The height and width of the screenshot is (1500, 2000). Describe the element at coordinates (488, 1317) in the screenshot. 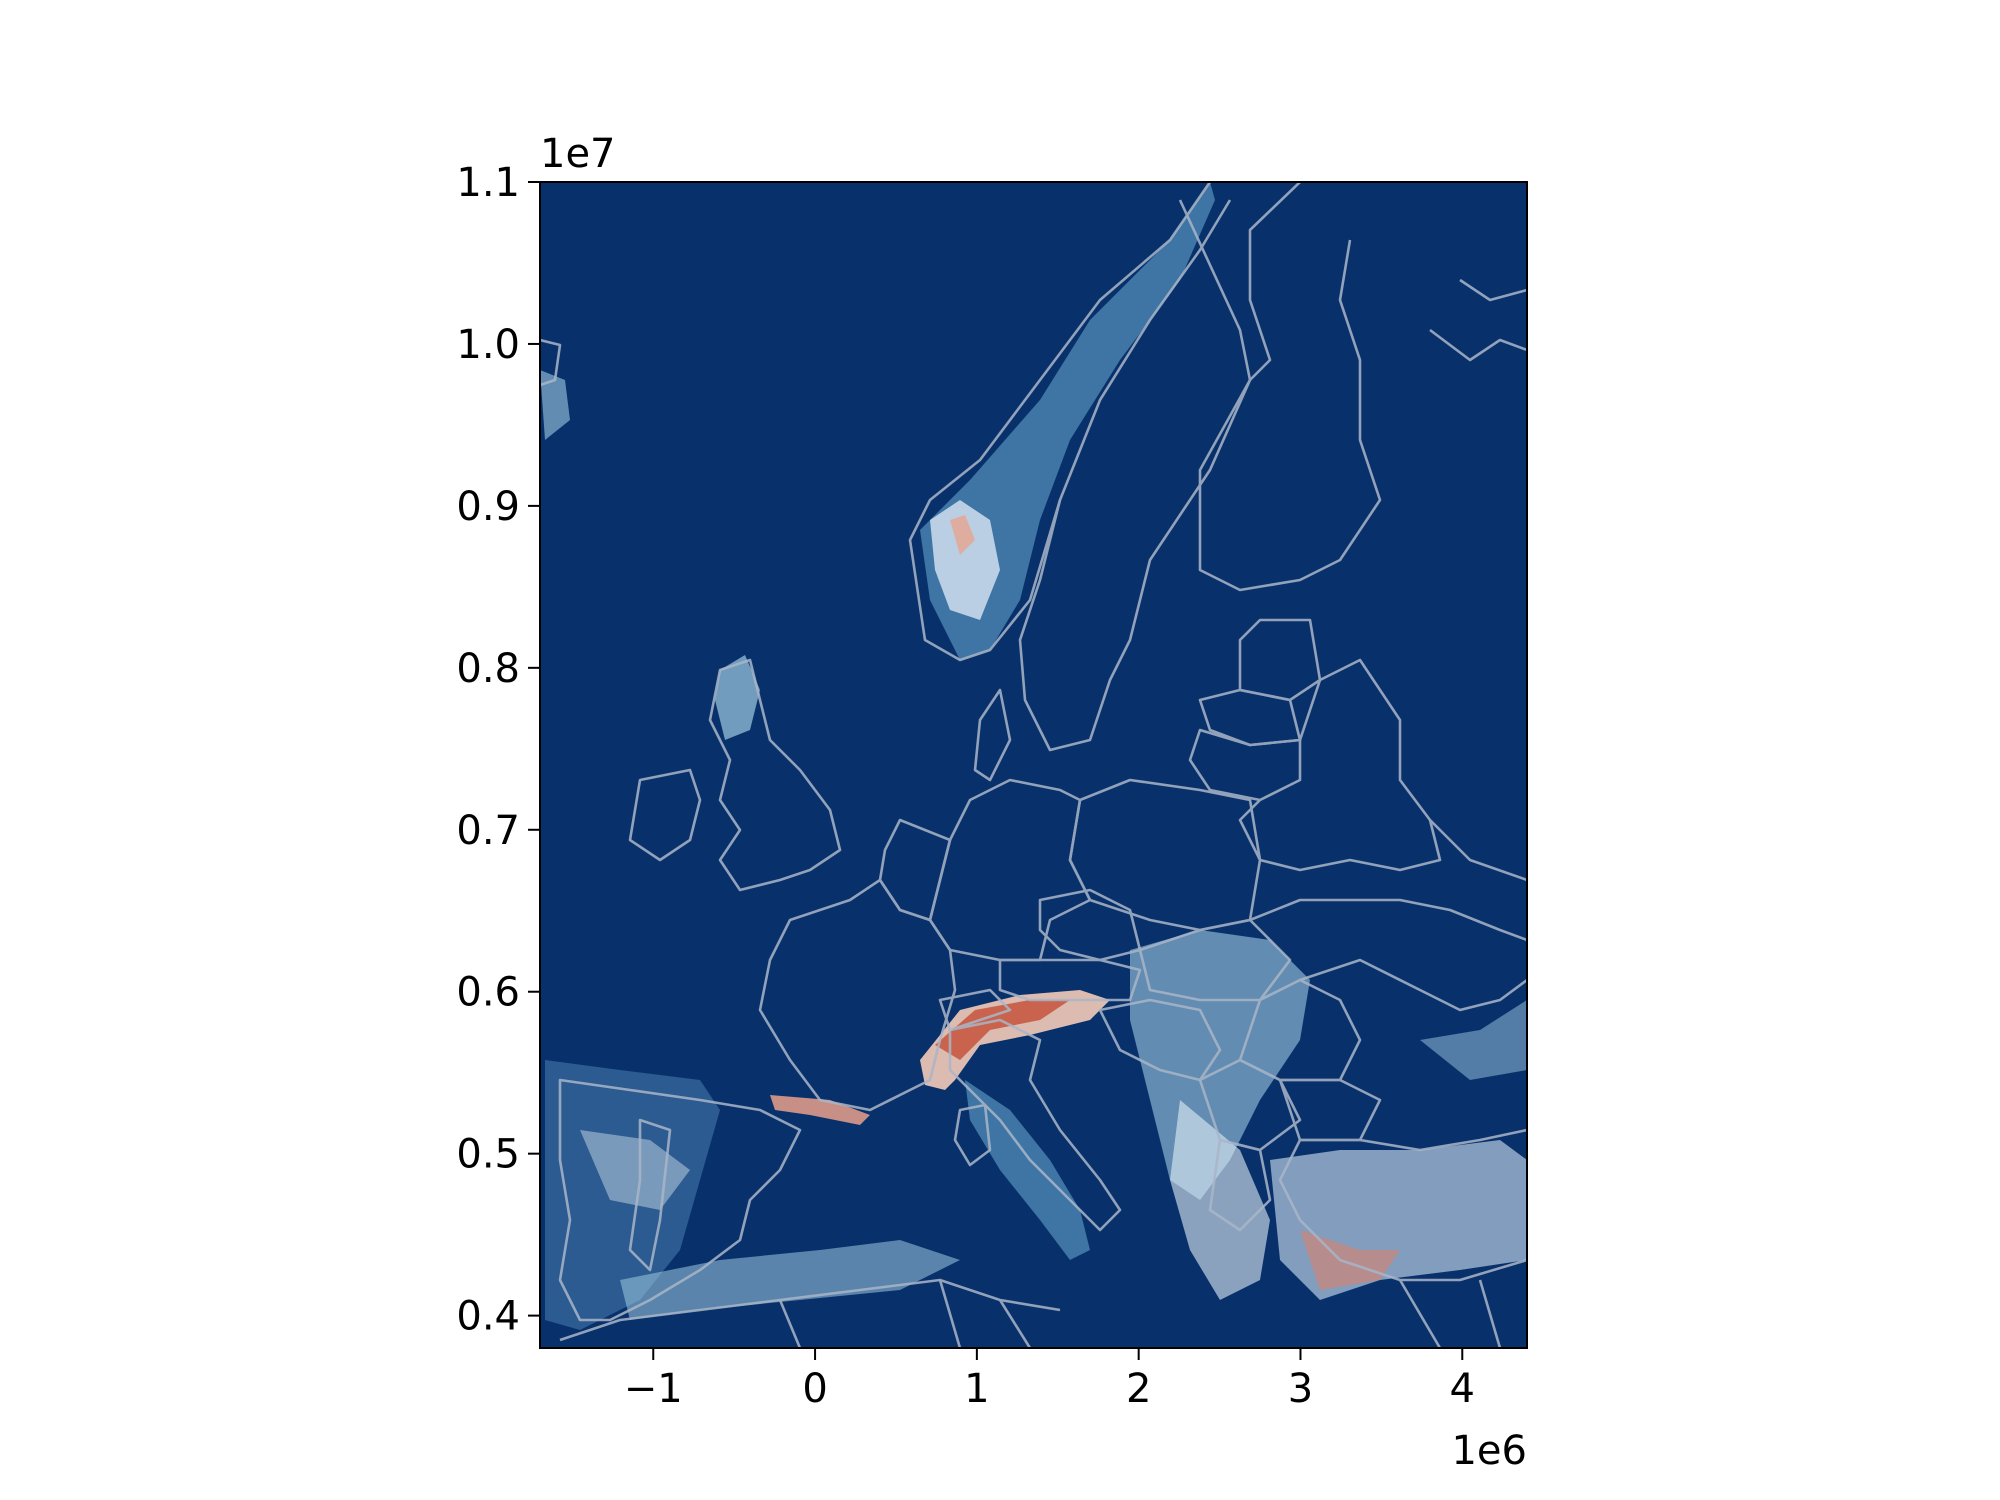

I see `y-tick-label: 0.4` at that location.